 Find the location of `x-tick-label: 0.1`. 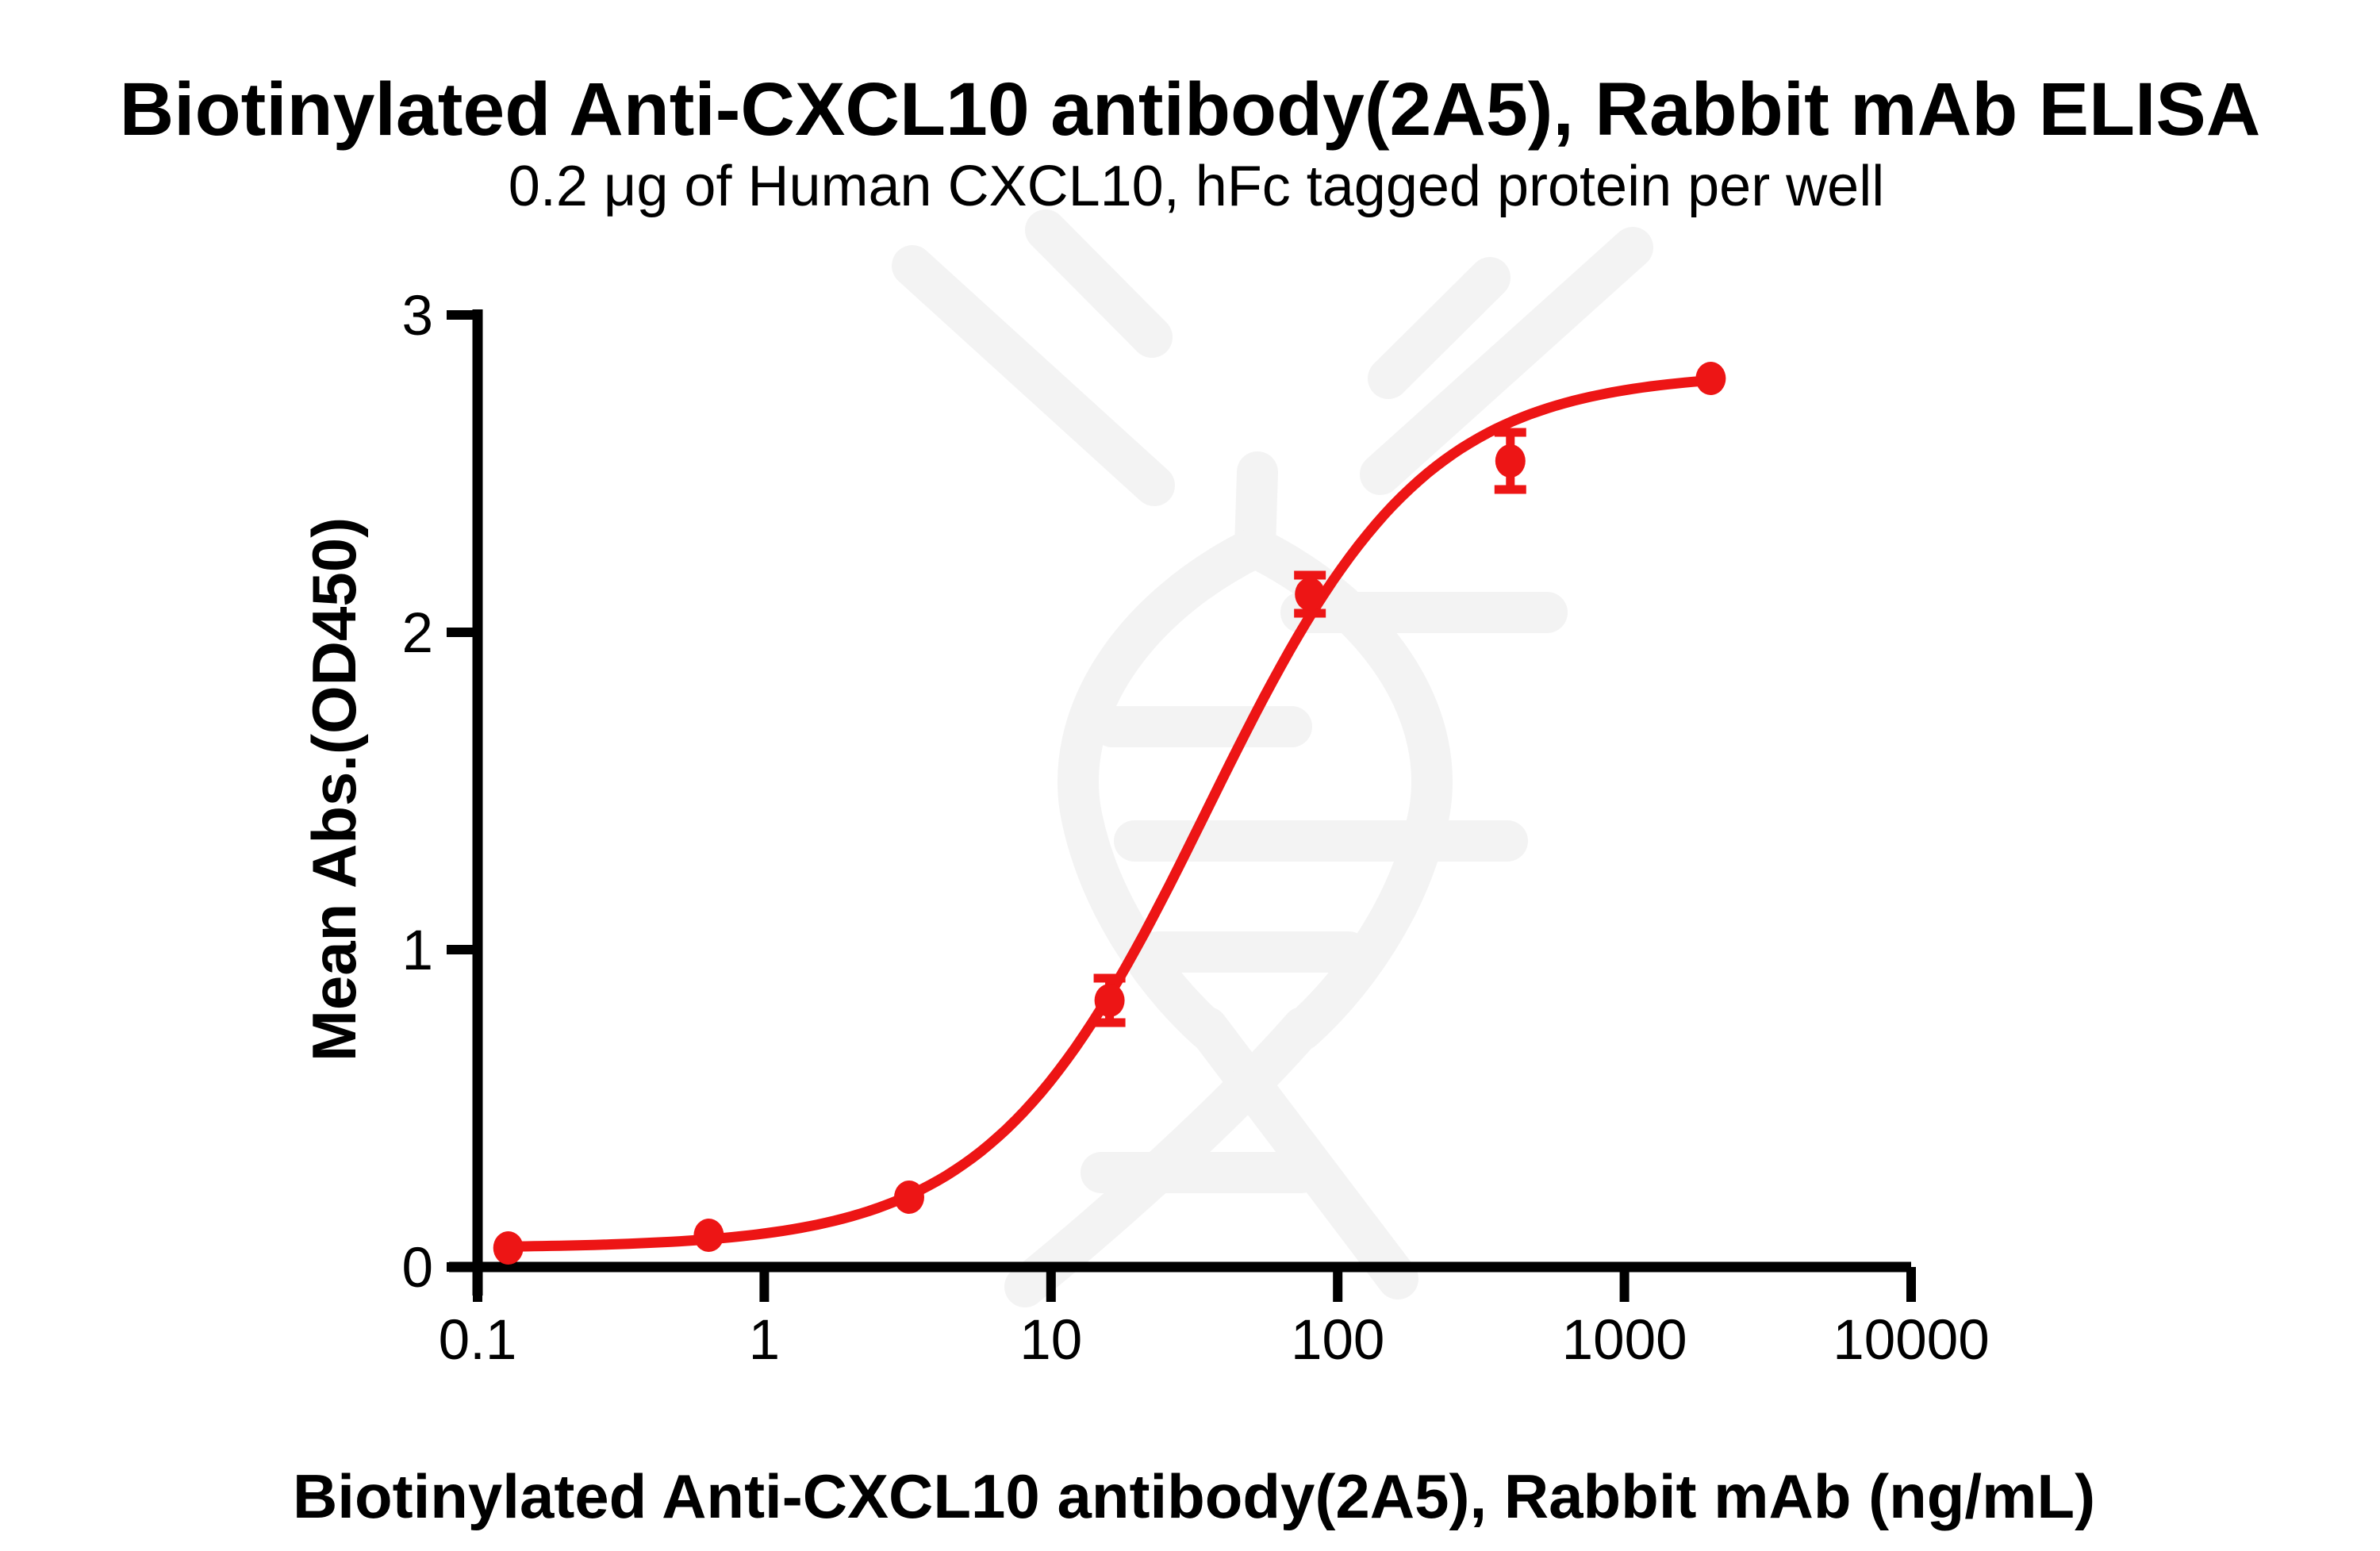

x-tick-label: 0.1 is located at coordinates (478, 1340).